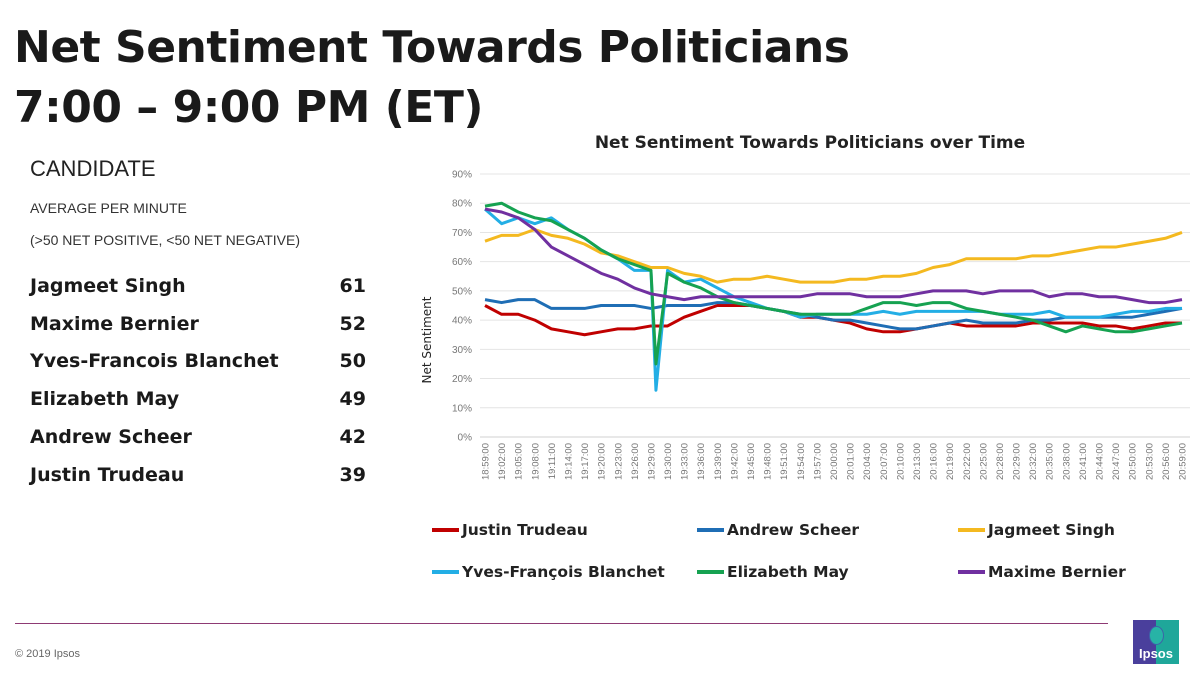 The width and height of the screenshot is (1200, 673). What do you see at coordinates (165, 240) in the screenshot?
I see `average-note: (>50 NET POSITIVE, <50 NET NEGATIVE)` at bounding box center [165, 240].